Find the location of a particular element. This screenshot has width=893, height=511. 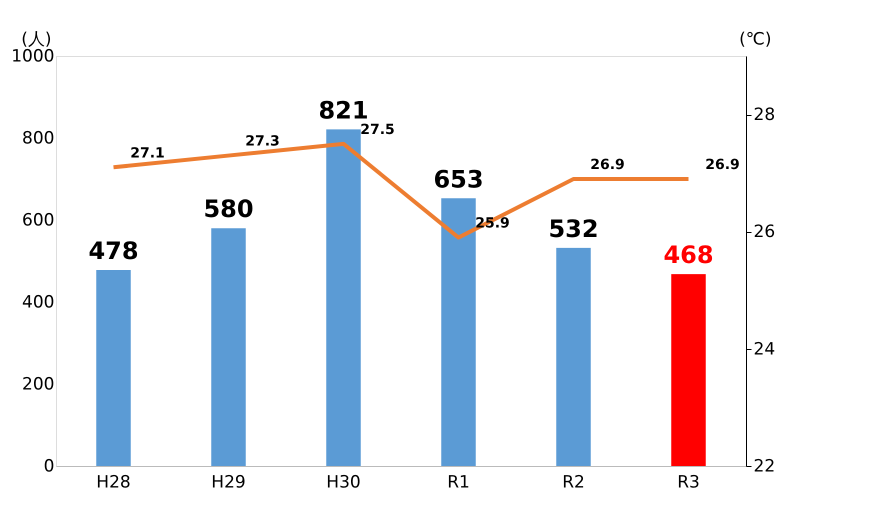

data-label: 468 is located at coordinates (688, 255).